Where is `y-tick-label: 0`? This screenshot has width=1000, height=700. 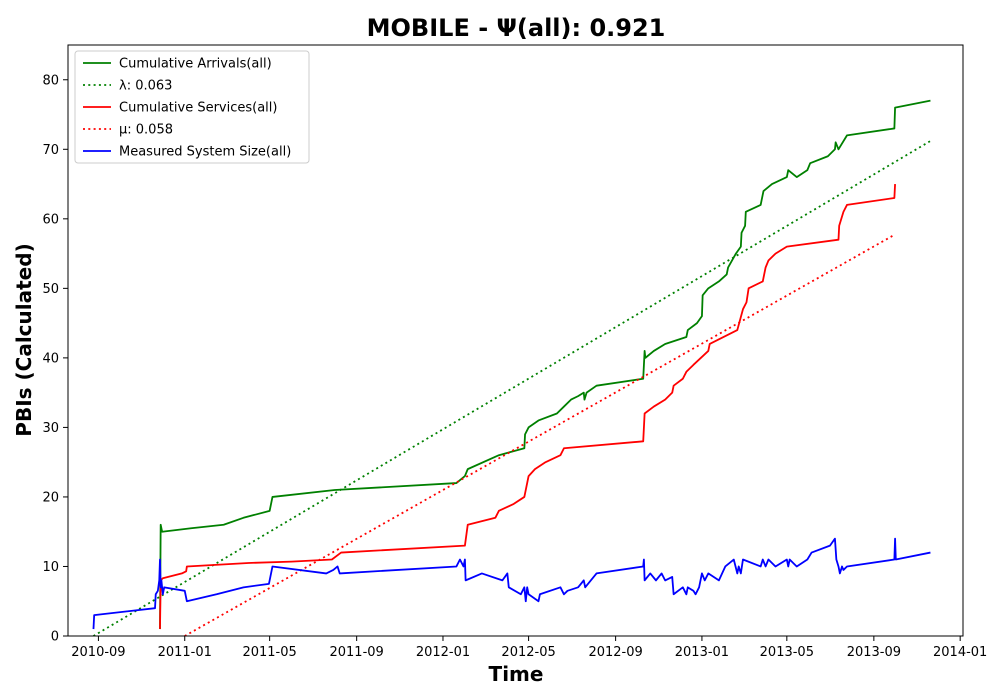
y-tick-label: 0 is located at coordinates (55, 637).